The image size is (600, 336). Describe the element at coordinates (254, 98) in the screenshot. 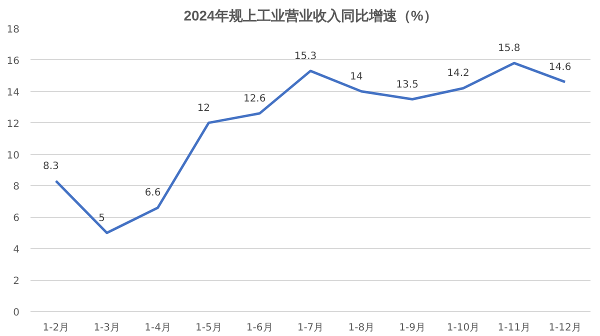

I see `data-label: 12.6` at that location.